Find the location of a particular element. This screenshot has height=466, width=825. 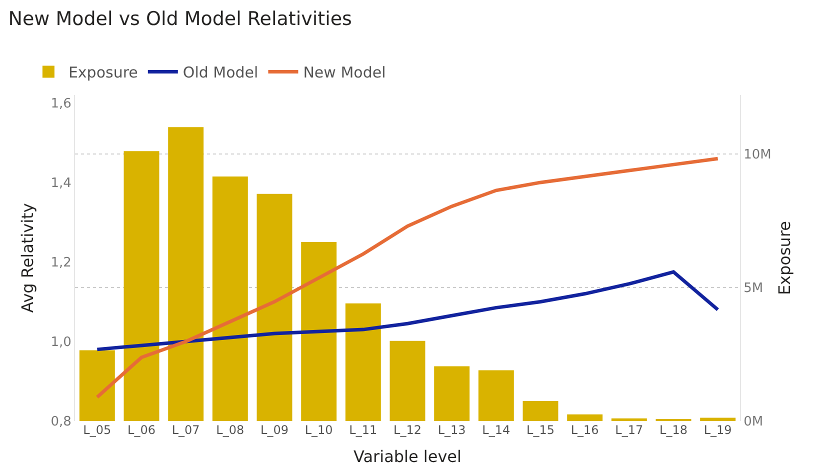

x-tick-label: L_08 is located at coordinates (230, 430).